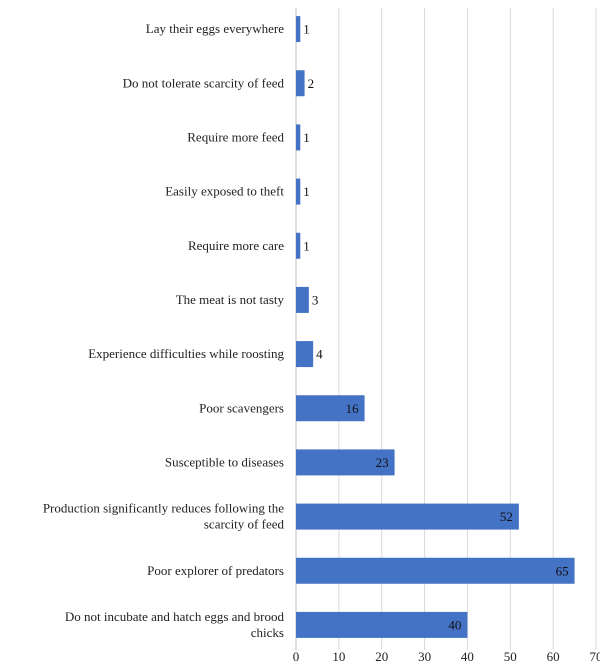 This screenshot has width=600, height=663. Describe the element at coordinates (215, 570) in the screenshot. I see `category-label: Poor explorer of predators` at that location.